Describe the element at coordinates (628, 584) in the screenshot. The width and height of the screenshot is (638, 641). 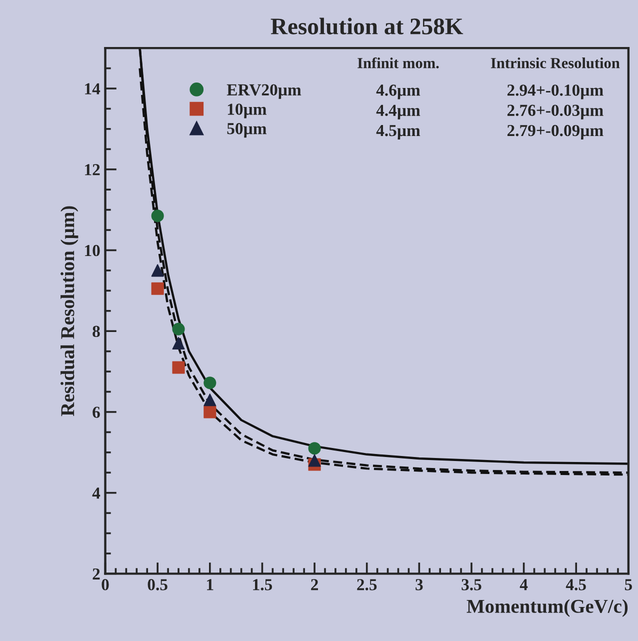
I see `x-tick-label: 5` at that location.